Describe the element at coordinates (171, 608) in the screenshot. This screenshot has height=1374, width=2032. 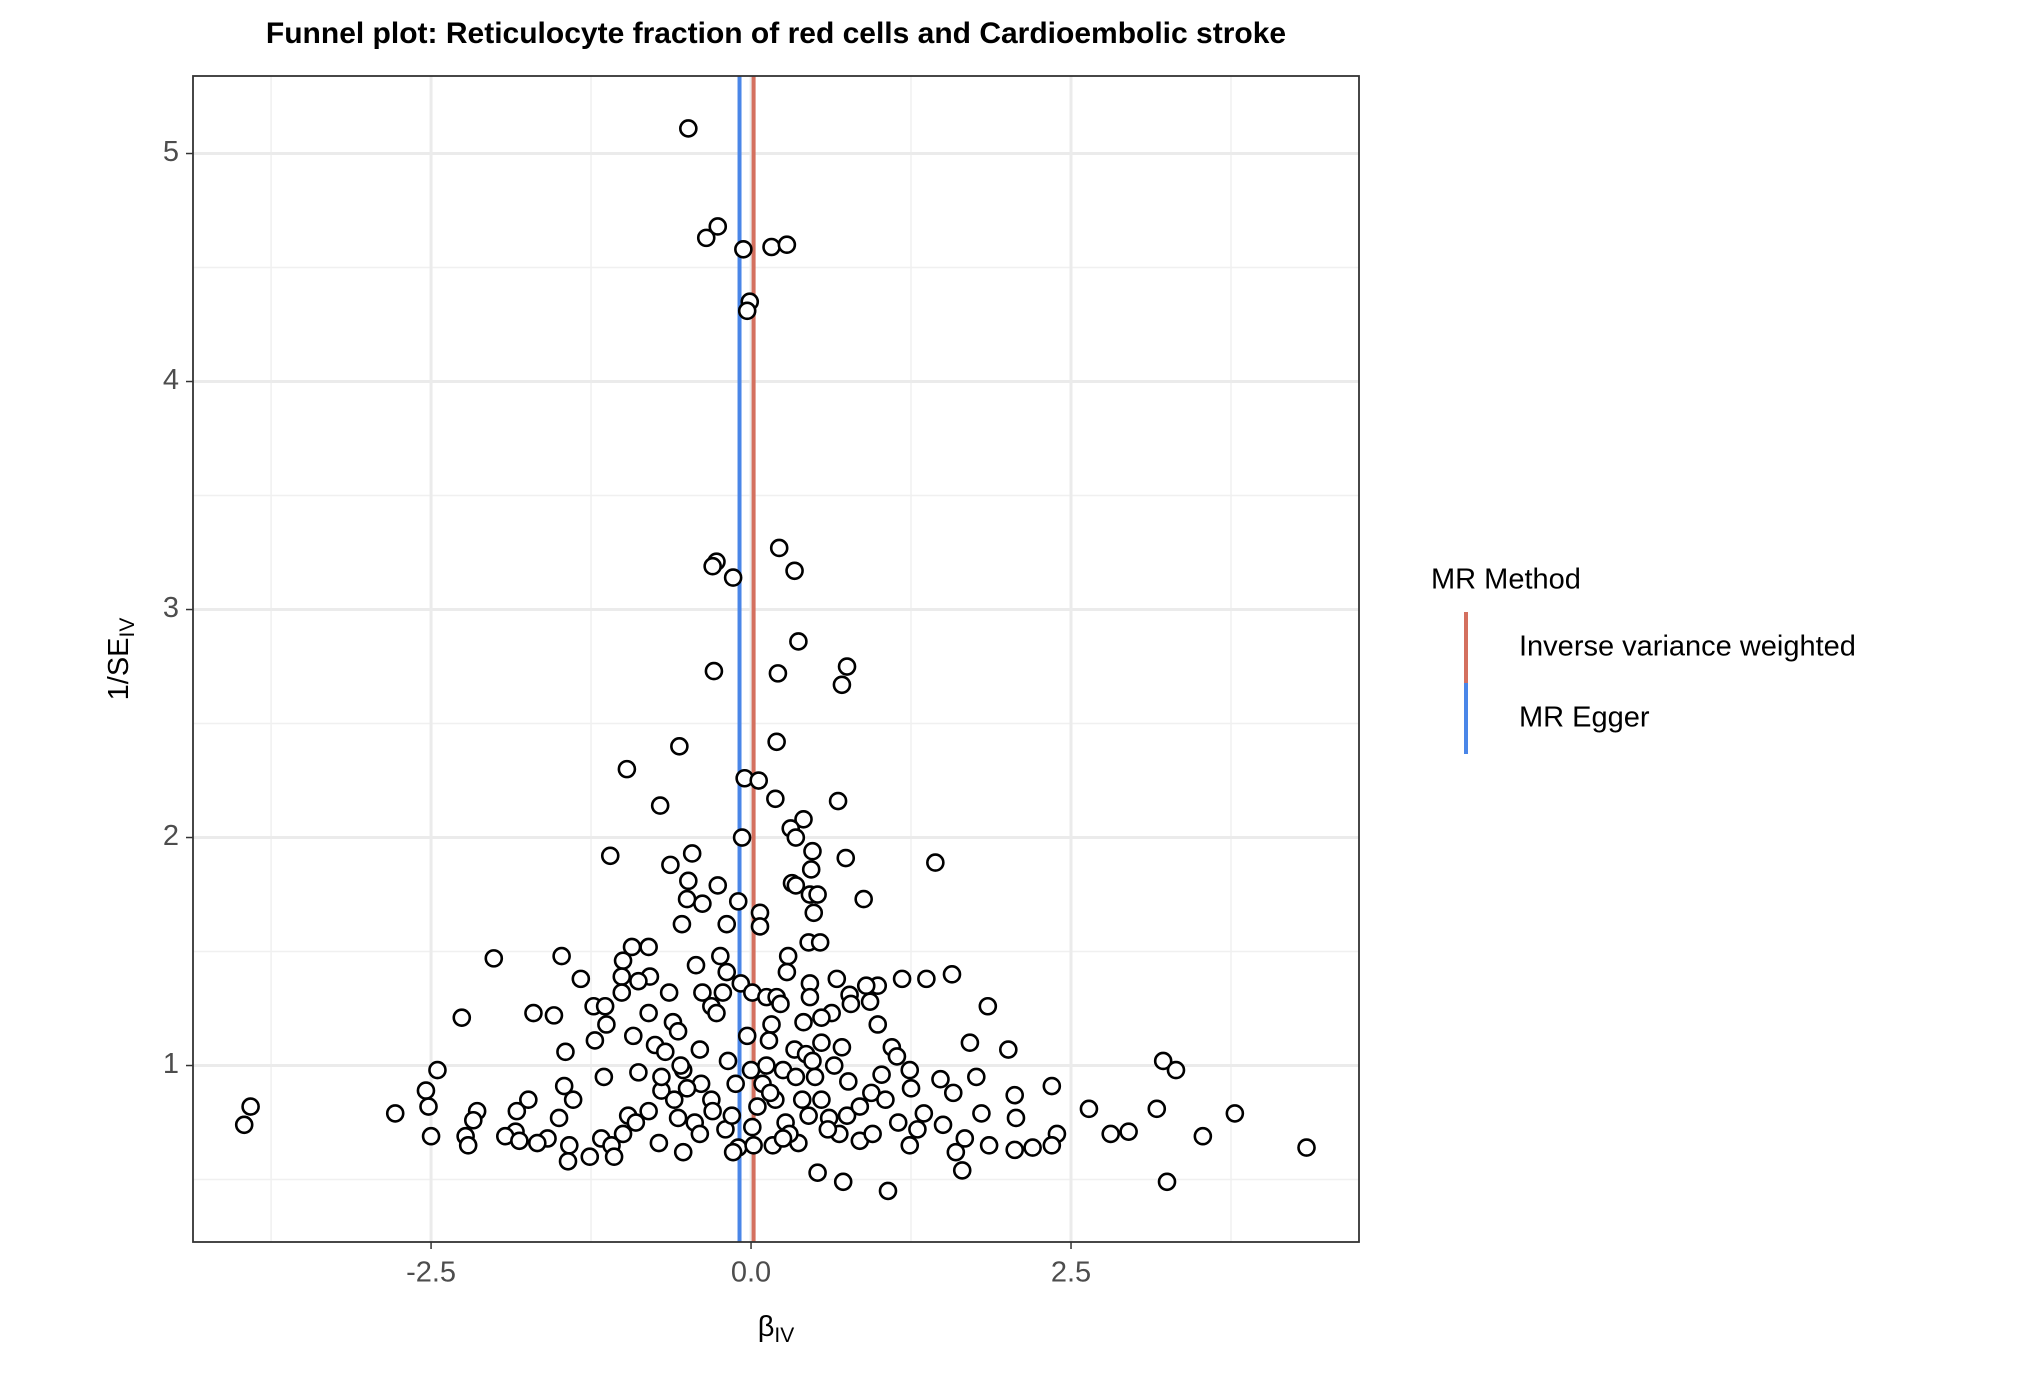
I see `y-tick-label: 3` at that location.